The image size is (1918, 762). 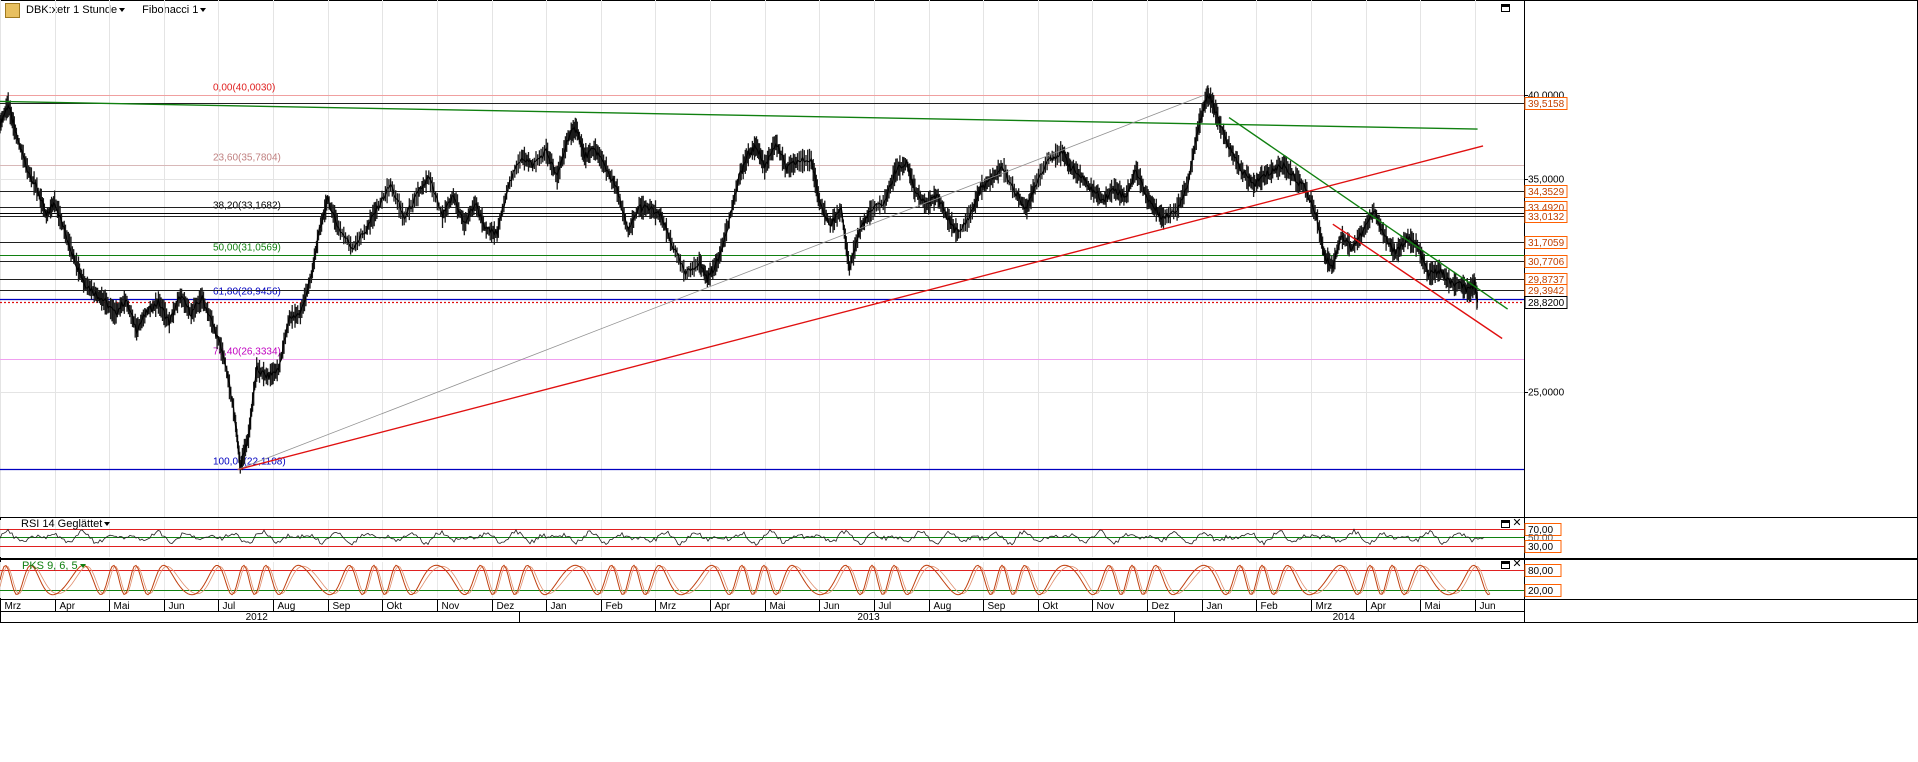 What do you see at coordinates (170, 10) in the screenshot?
I see `tool-label: Fibonacci 1` at bounding box center [170, 10].